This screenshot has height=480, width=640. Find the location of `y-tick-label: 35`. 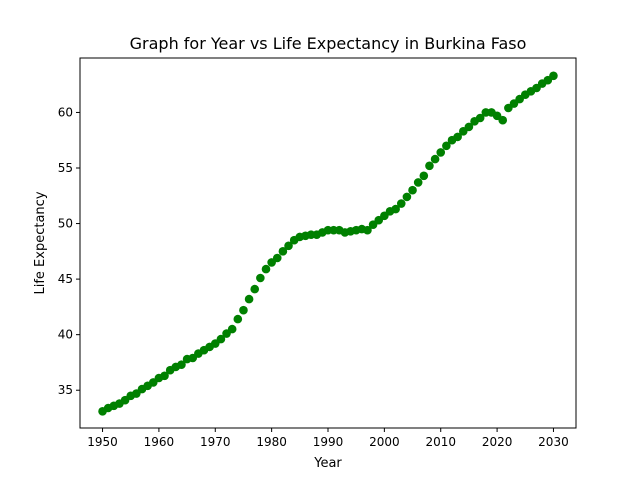

y-tick-label: 35 is located at coordinates (65, 390).